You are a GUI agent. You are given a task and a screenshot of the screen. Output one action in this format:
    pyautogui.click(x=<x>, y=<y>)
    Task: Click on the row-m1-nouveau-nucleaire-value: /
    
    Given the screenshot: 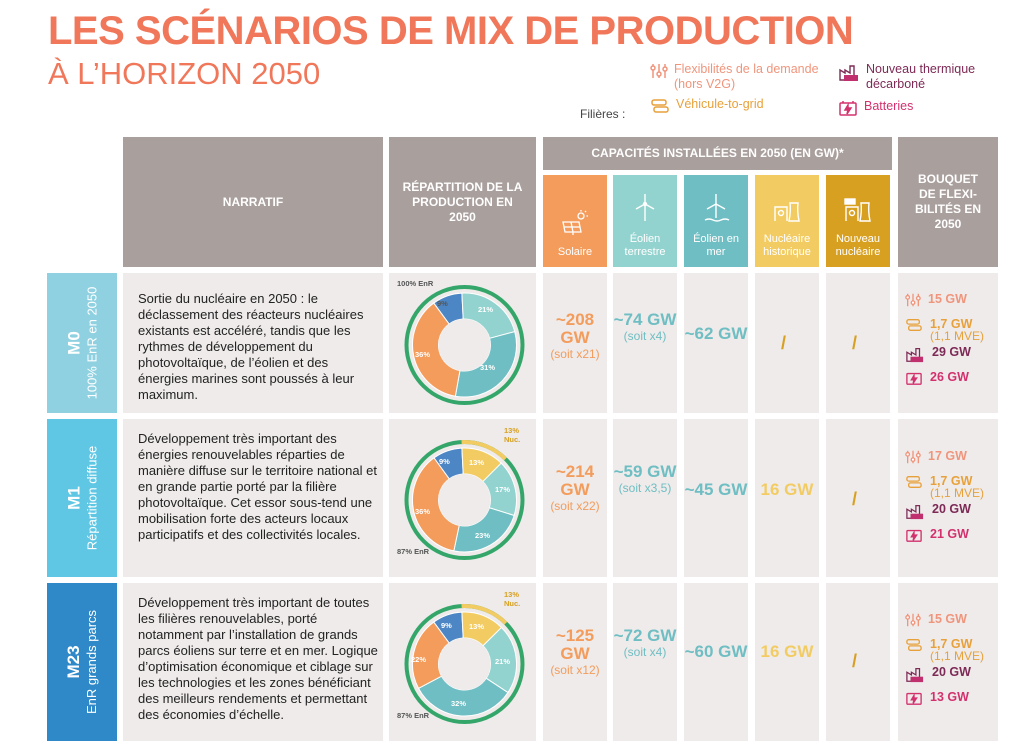 What is the action you would take?
    pyautogui.click(x=855, y=499)
    